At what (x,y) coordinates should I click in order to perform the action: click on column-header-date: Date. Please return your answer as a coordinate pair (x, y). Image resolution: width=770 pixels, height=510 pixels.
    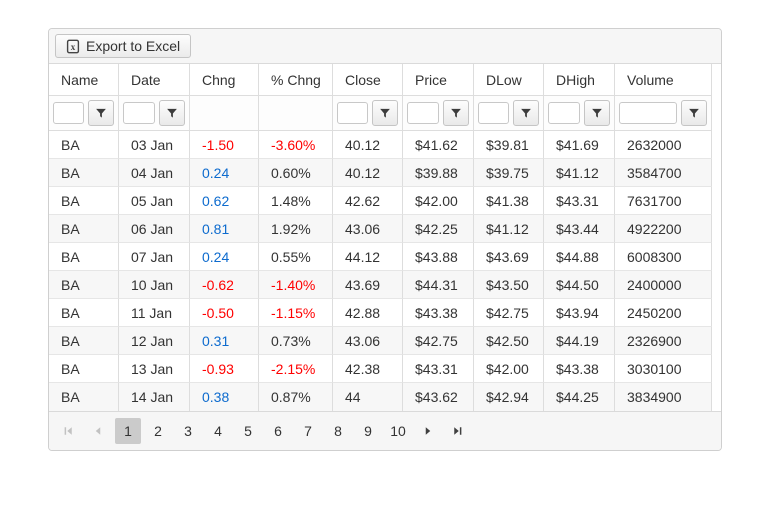
    Looking at the image, I should click on (154, 80).